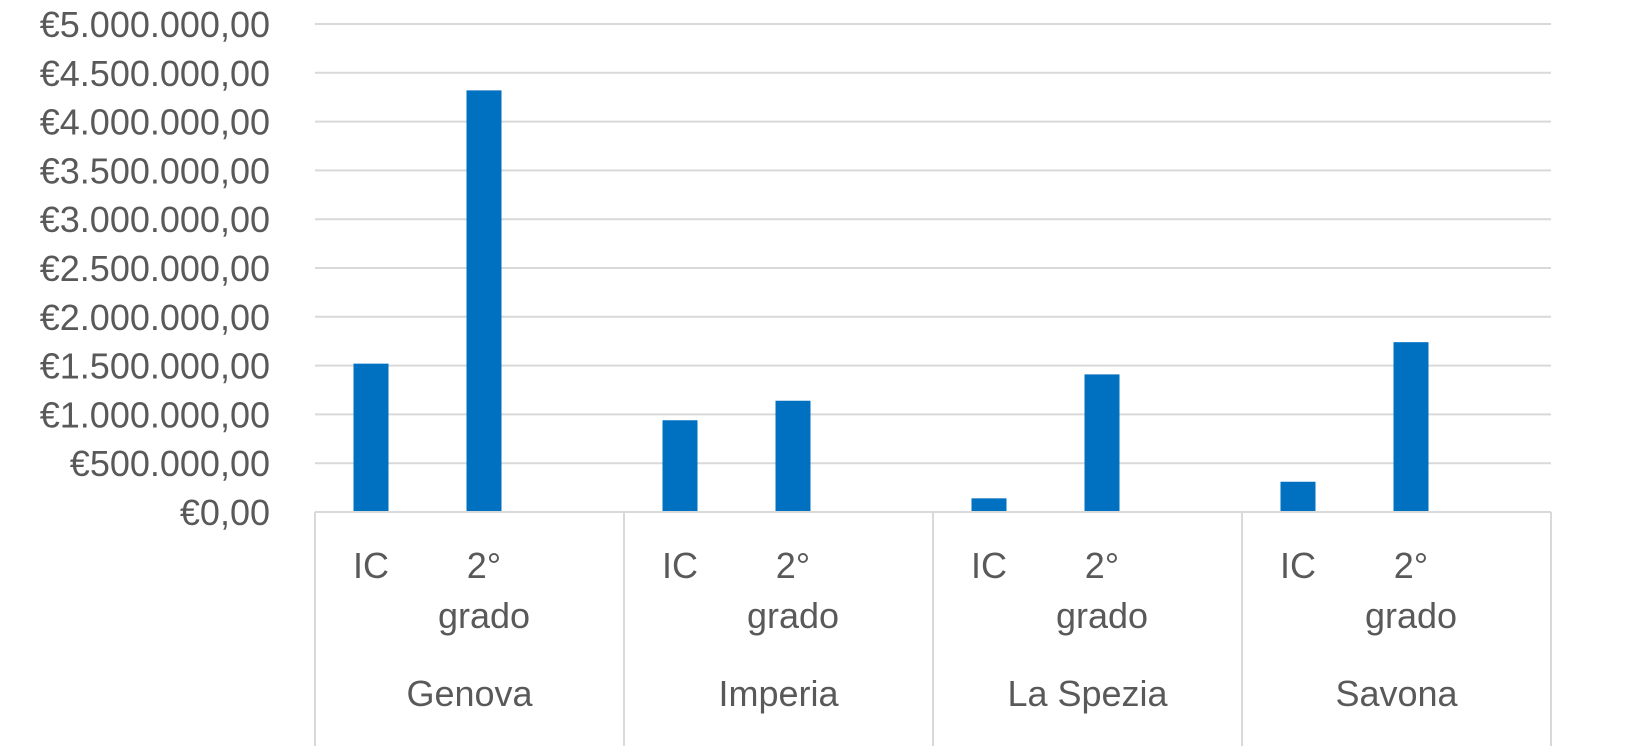 This screenshot has width=1631, height=751. What do you see at coordinates (155, 219) in the screenshot?
I see `y-tick-label: €3.000.000,00` at bounding box center [155, 219].